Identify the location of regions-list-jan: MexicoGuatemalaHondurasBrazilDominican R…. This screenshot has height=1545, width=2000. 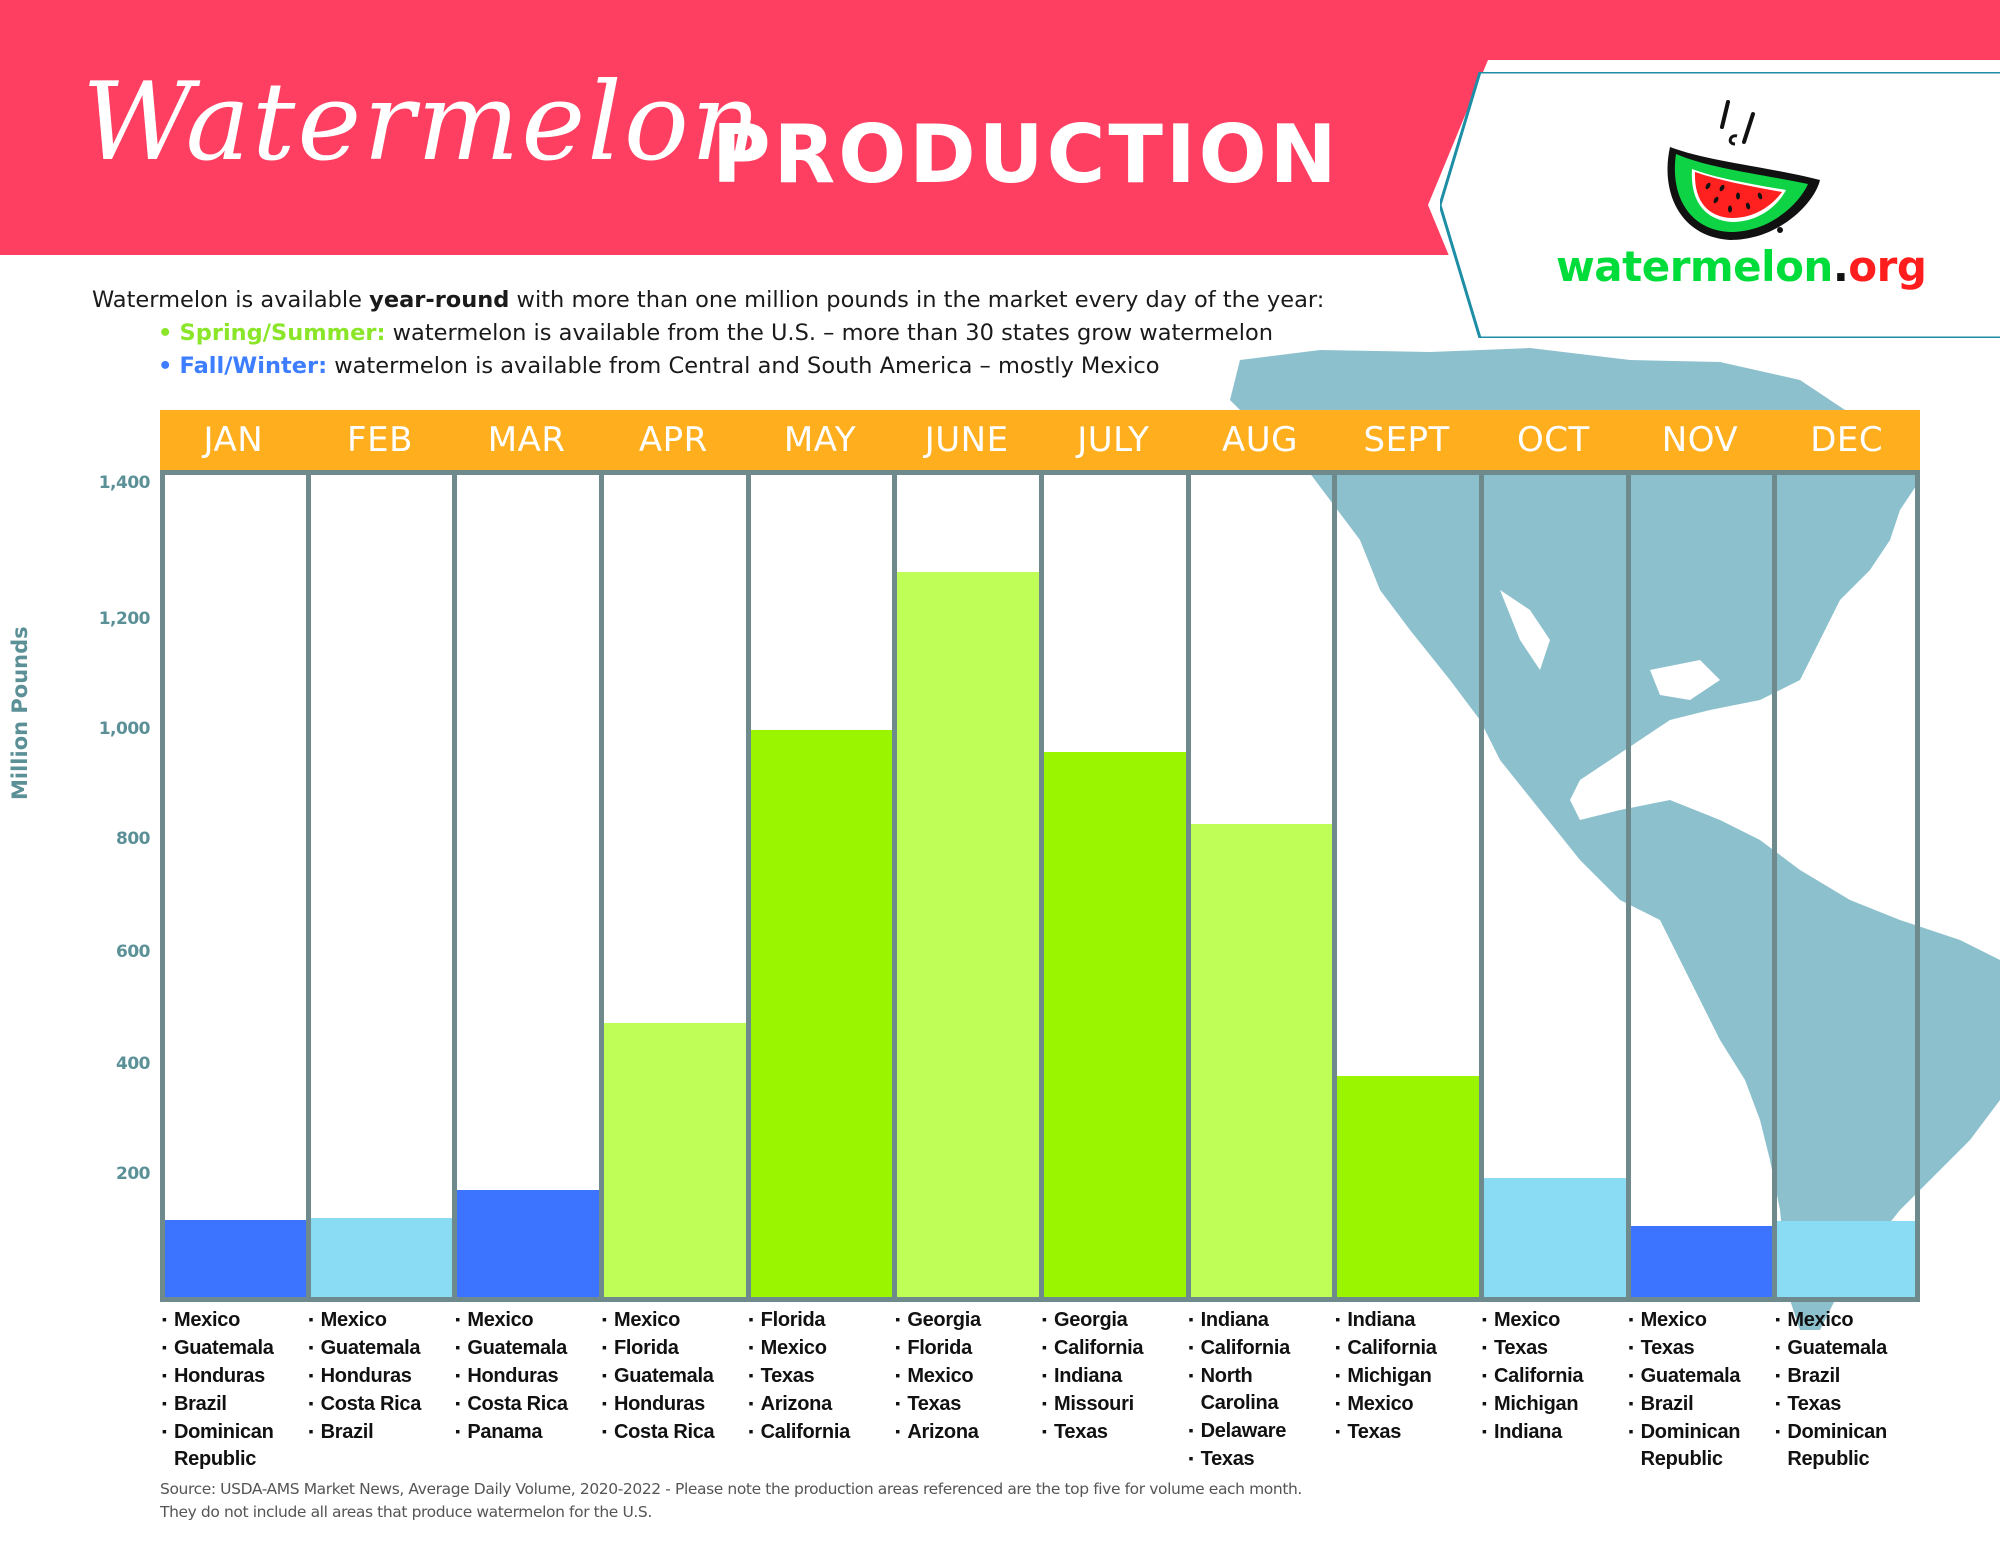
(235, 1389).